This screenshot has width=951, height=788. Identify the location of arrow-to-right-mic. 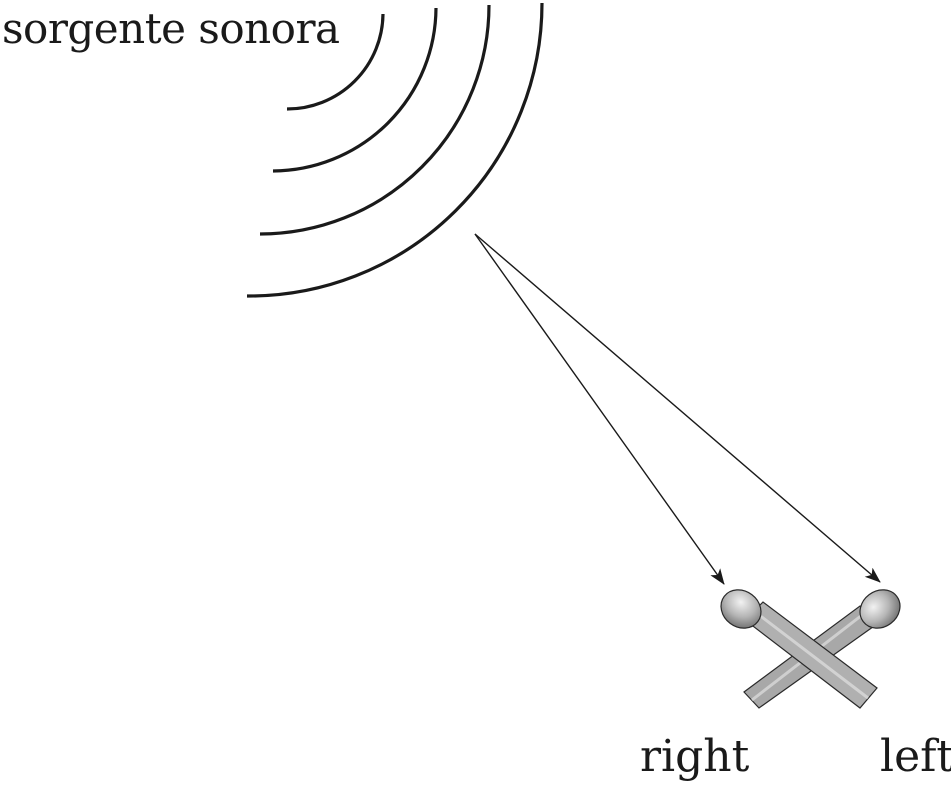
(599, 409).